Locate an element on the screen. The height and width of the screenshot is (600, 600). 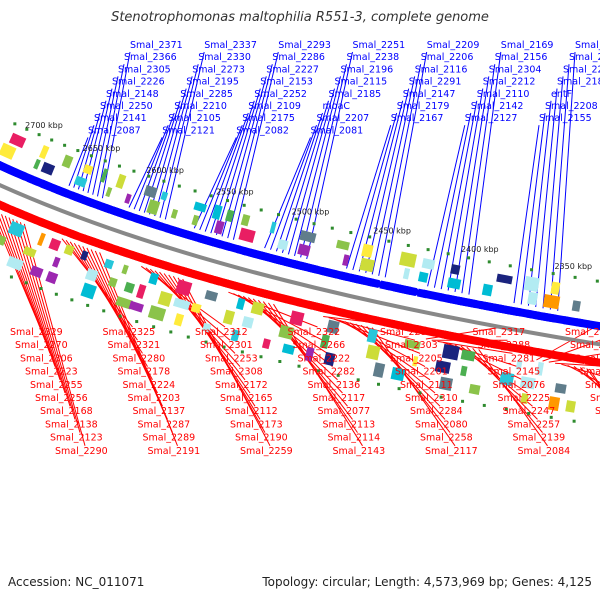
reverse-gene-label: Smal_2247 is located at coordinates (529, 411).